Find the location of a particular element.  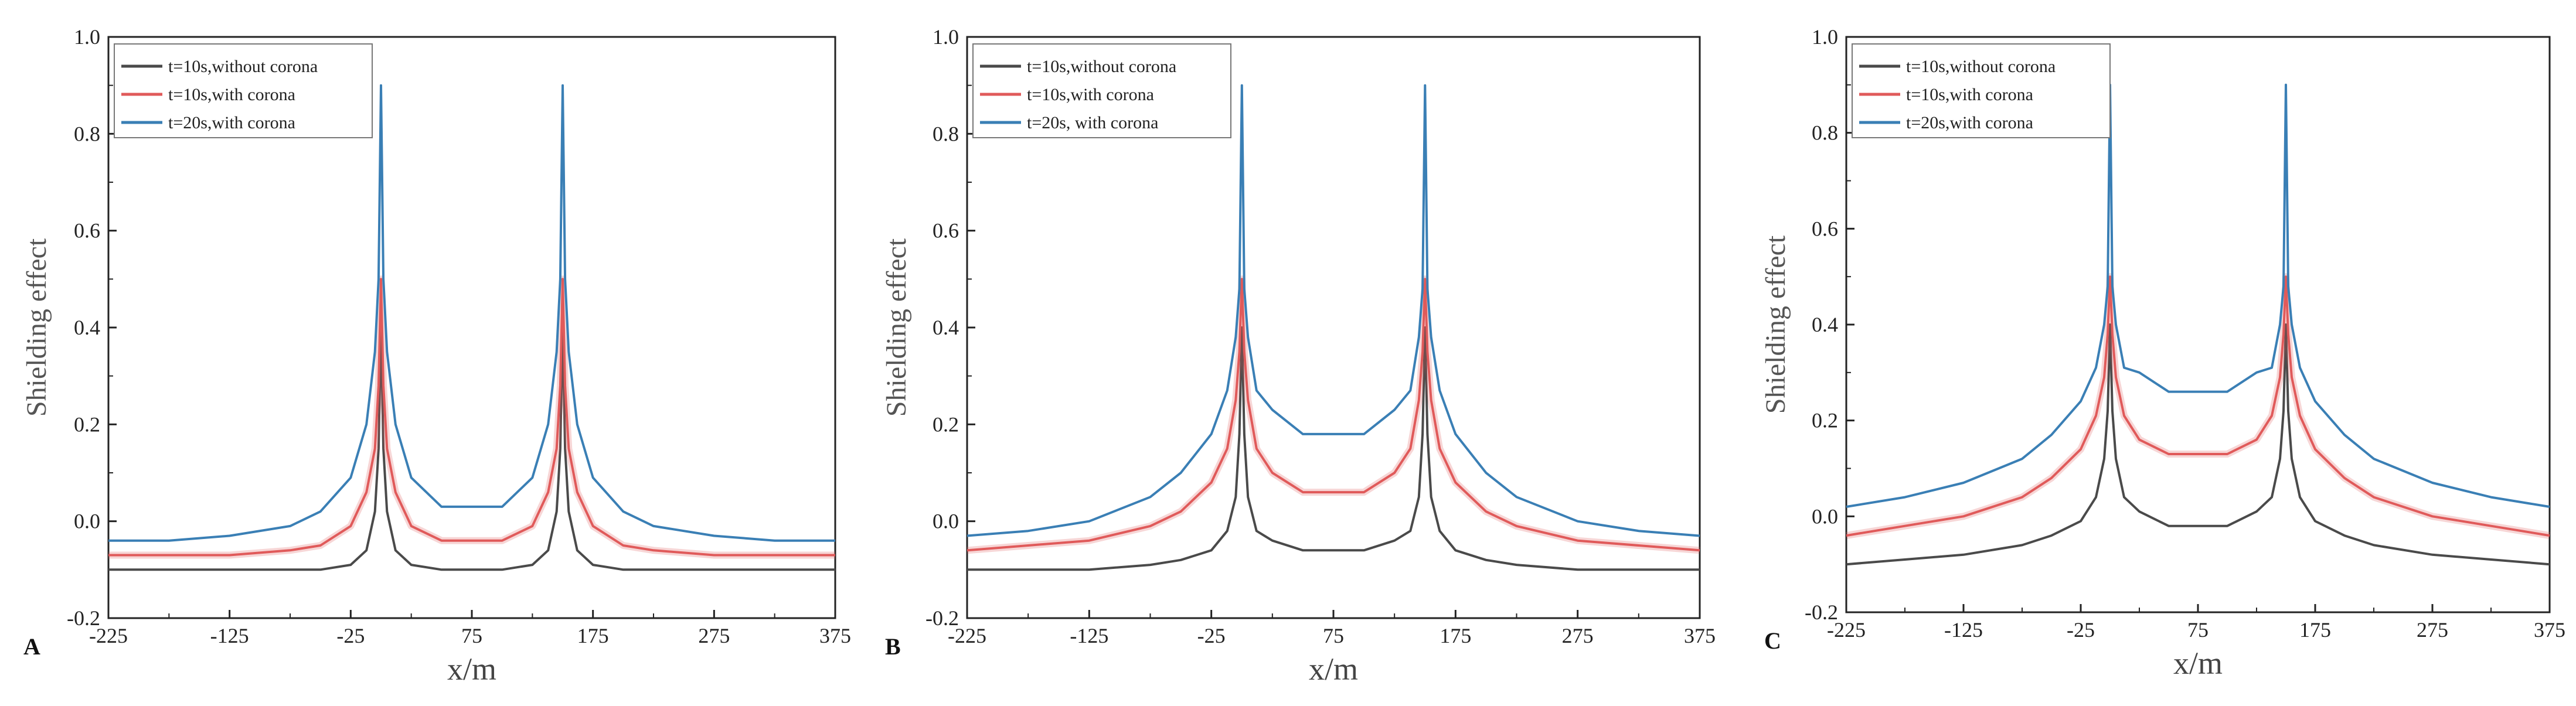

legend-entry: t=20s, with corona is located at coordinates (1092, 122).